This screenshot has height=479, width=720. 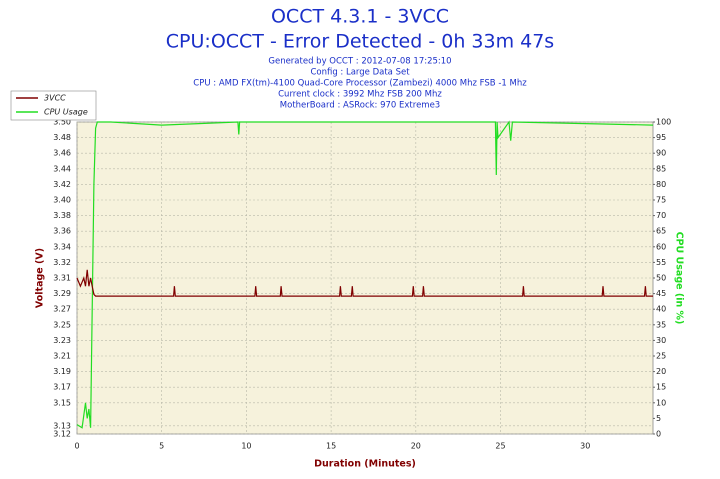 What do you see at coordinates (62, 402) in the screenshot?
I see `y-tick-label: 3.15` at bounding box center [62, 402].